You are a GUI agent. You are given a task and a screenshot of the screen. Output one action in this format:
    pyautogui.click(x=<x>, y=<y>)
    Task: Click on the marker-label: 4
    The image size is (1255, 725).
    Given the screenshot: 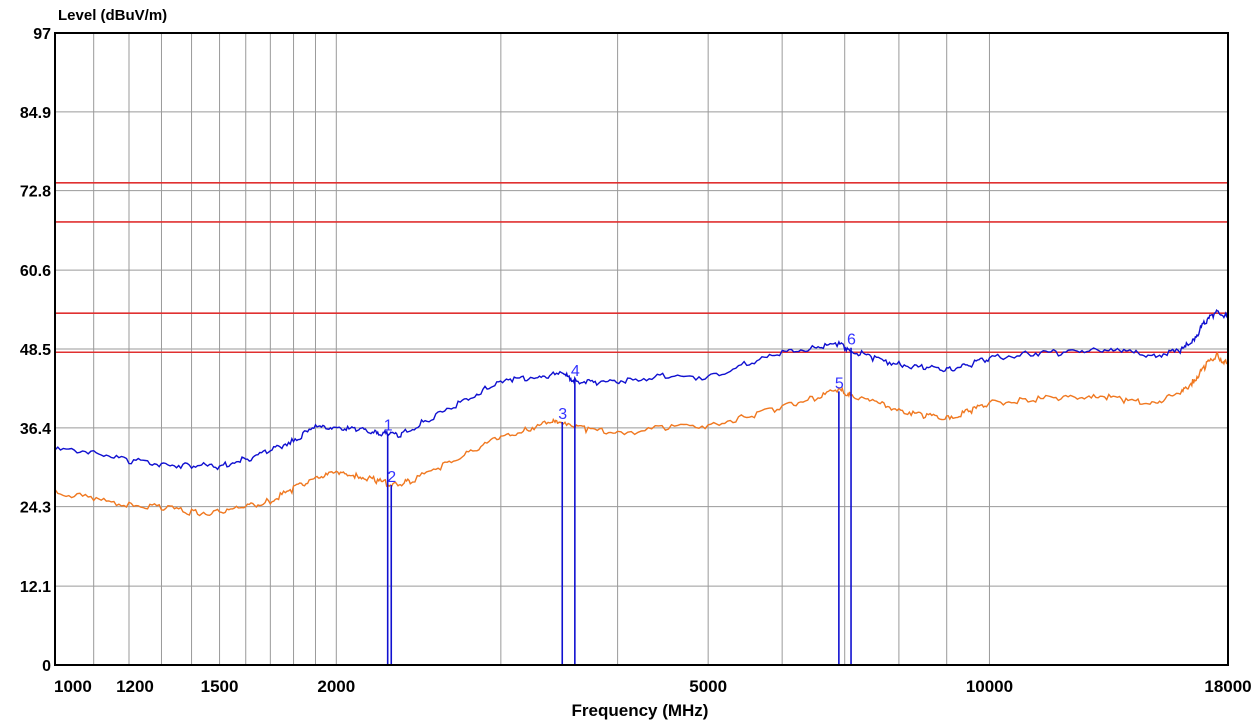 What is the action you would take?
    pyautogui.click(x=575, y=371)
    